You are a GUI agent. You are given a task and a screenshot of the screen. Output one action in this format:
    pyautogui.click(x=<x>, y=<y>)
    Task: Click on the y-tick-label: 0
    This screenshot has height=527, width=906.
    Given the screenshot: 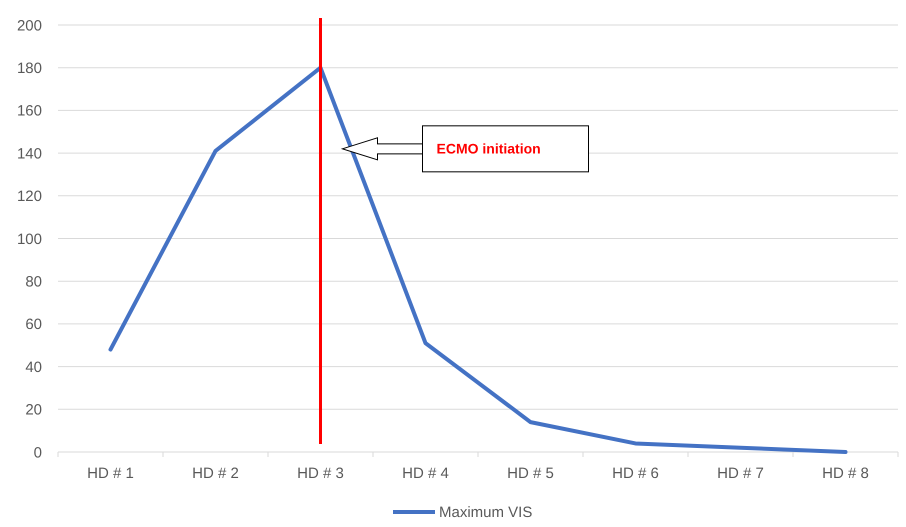 What is the action you would take?
    pyautogui.click(x=38, y=453)
    